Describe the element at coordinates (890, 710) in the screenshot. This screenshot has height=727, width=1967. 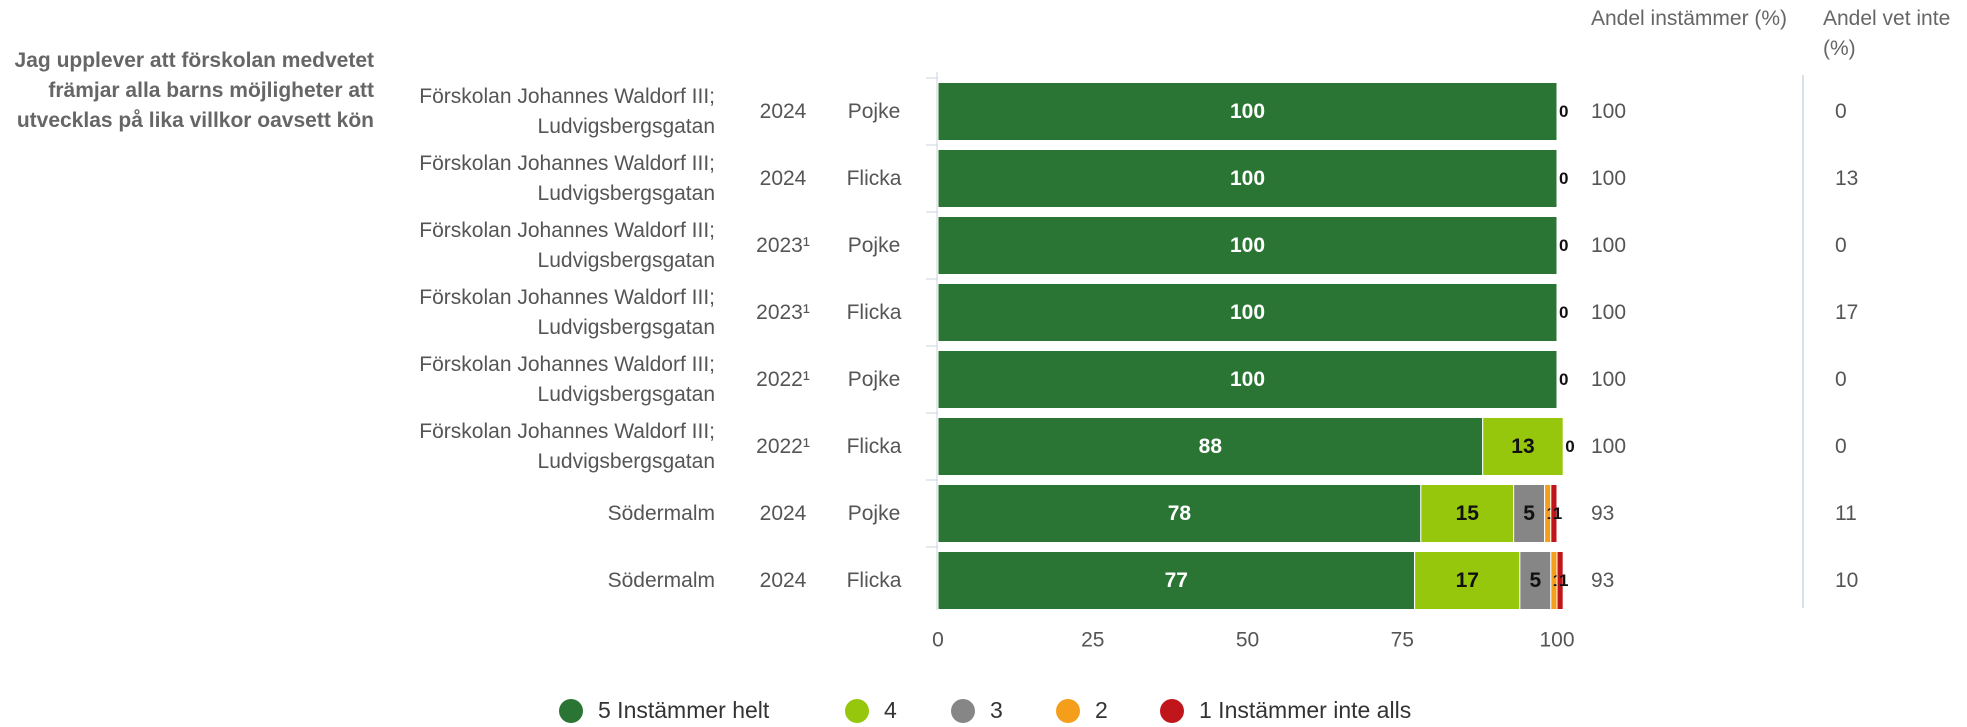
I see `legend-label: 4` at that location.